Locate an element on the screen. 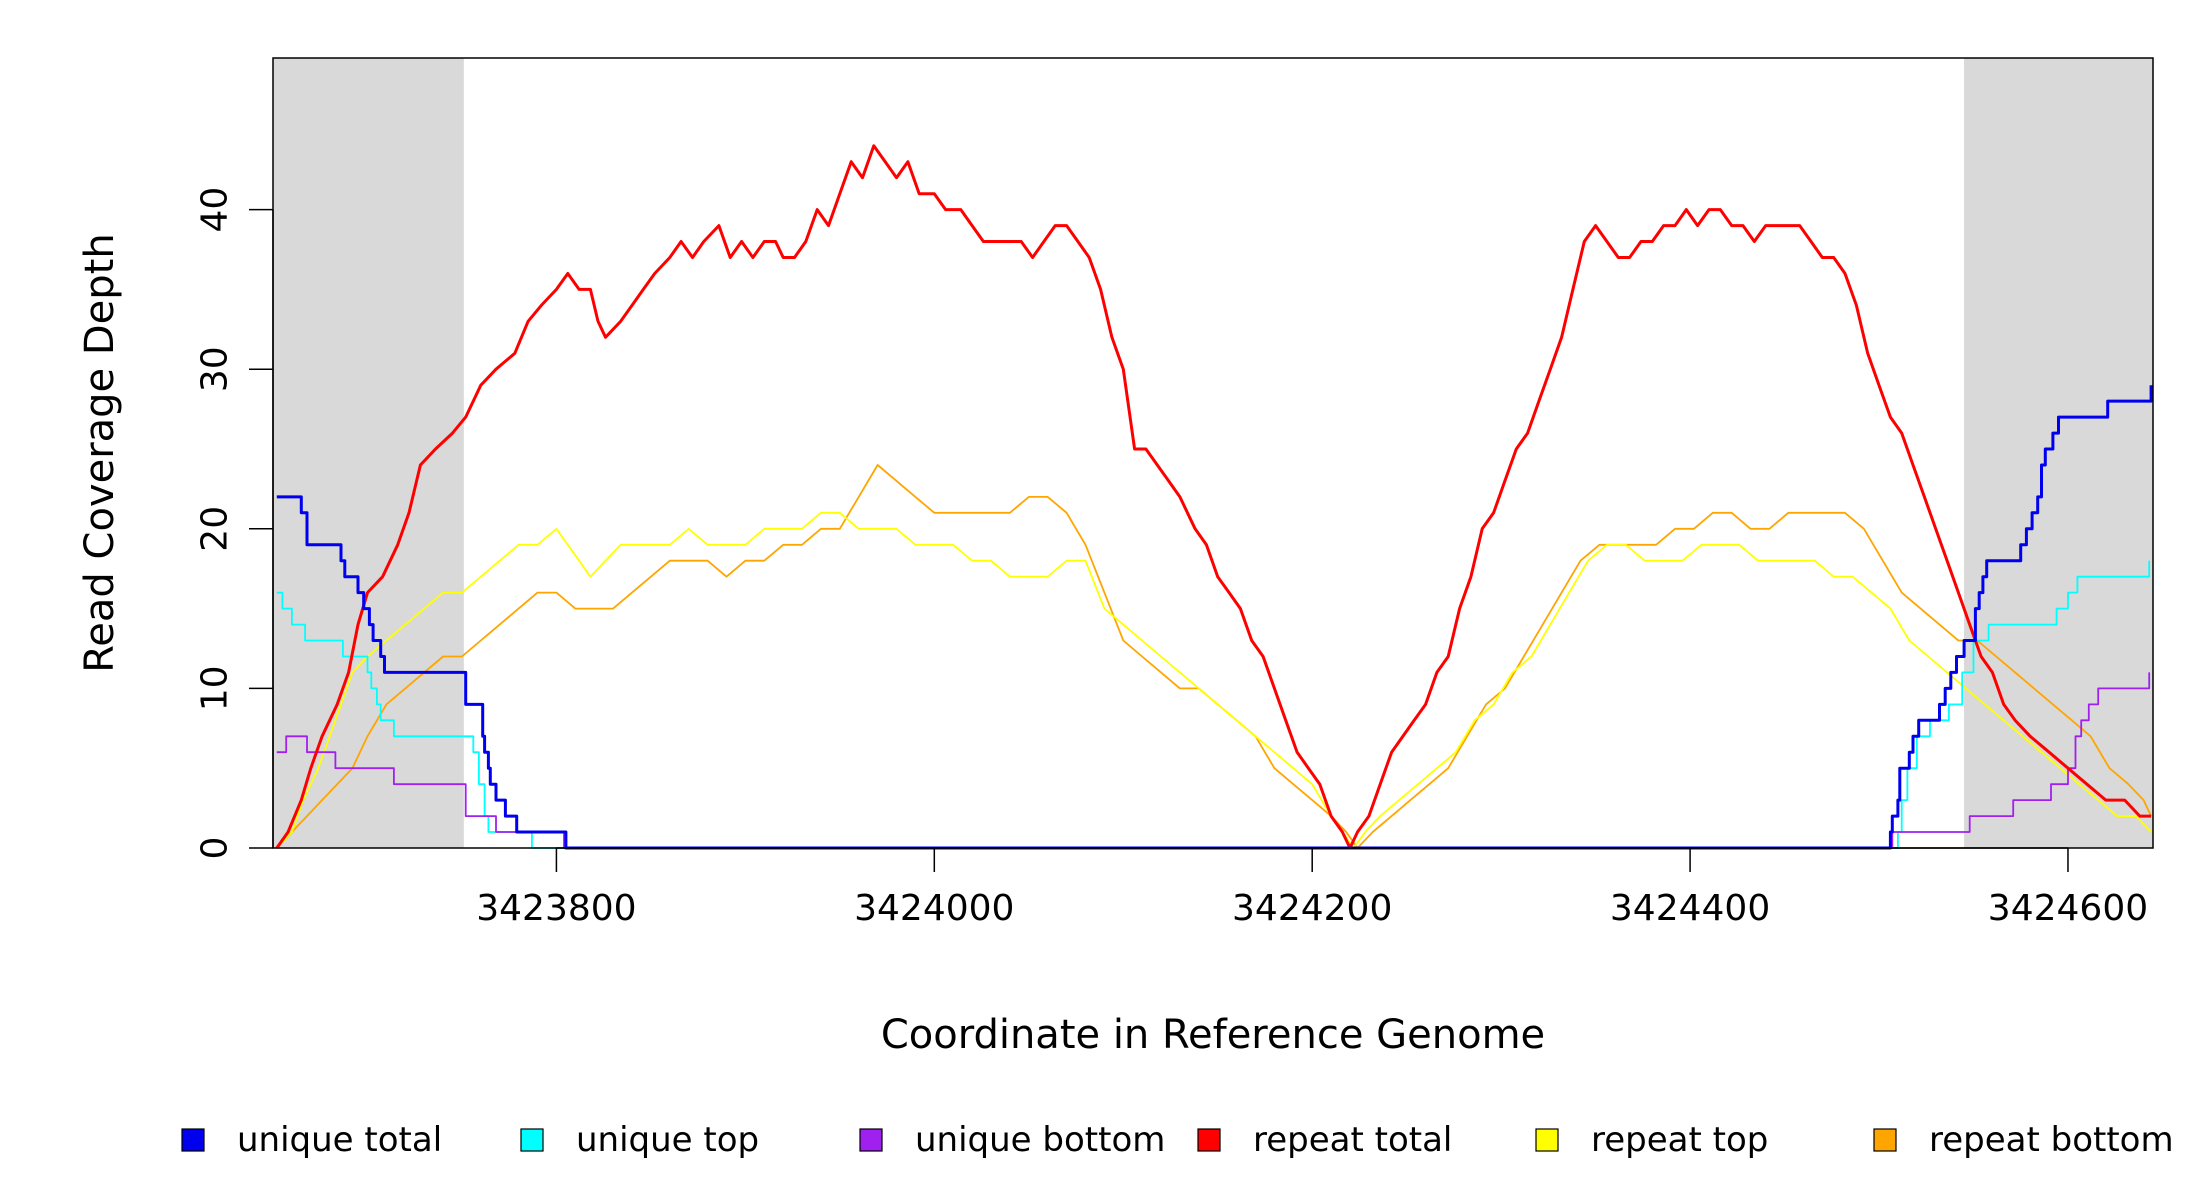 This screenshot has width=2200, height=1200. x-tick-label: 3423800 is located at coordinates (556, 908).